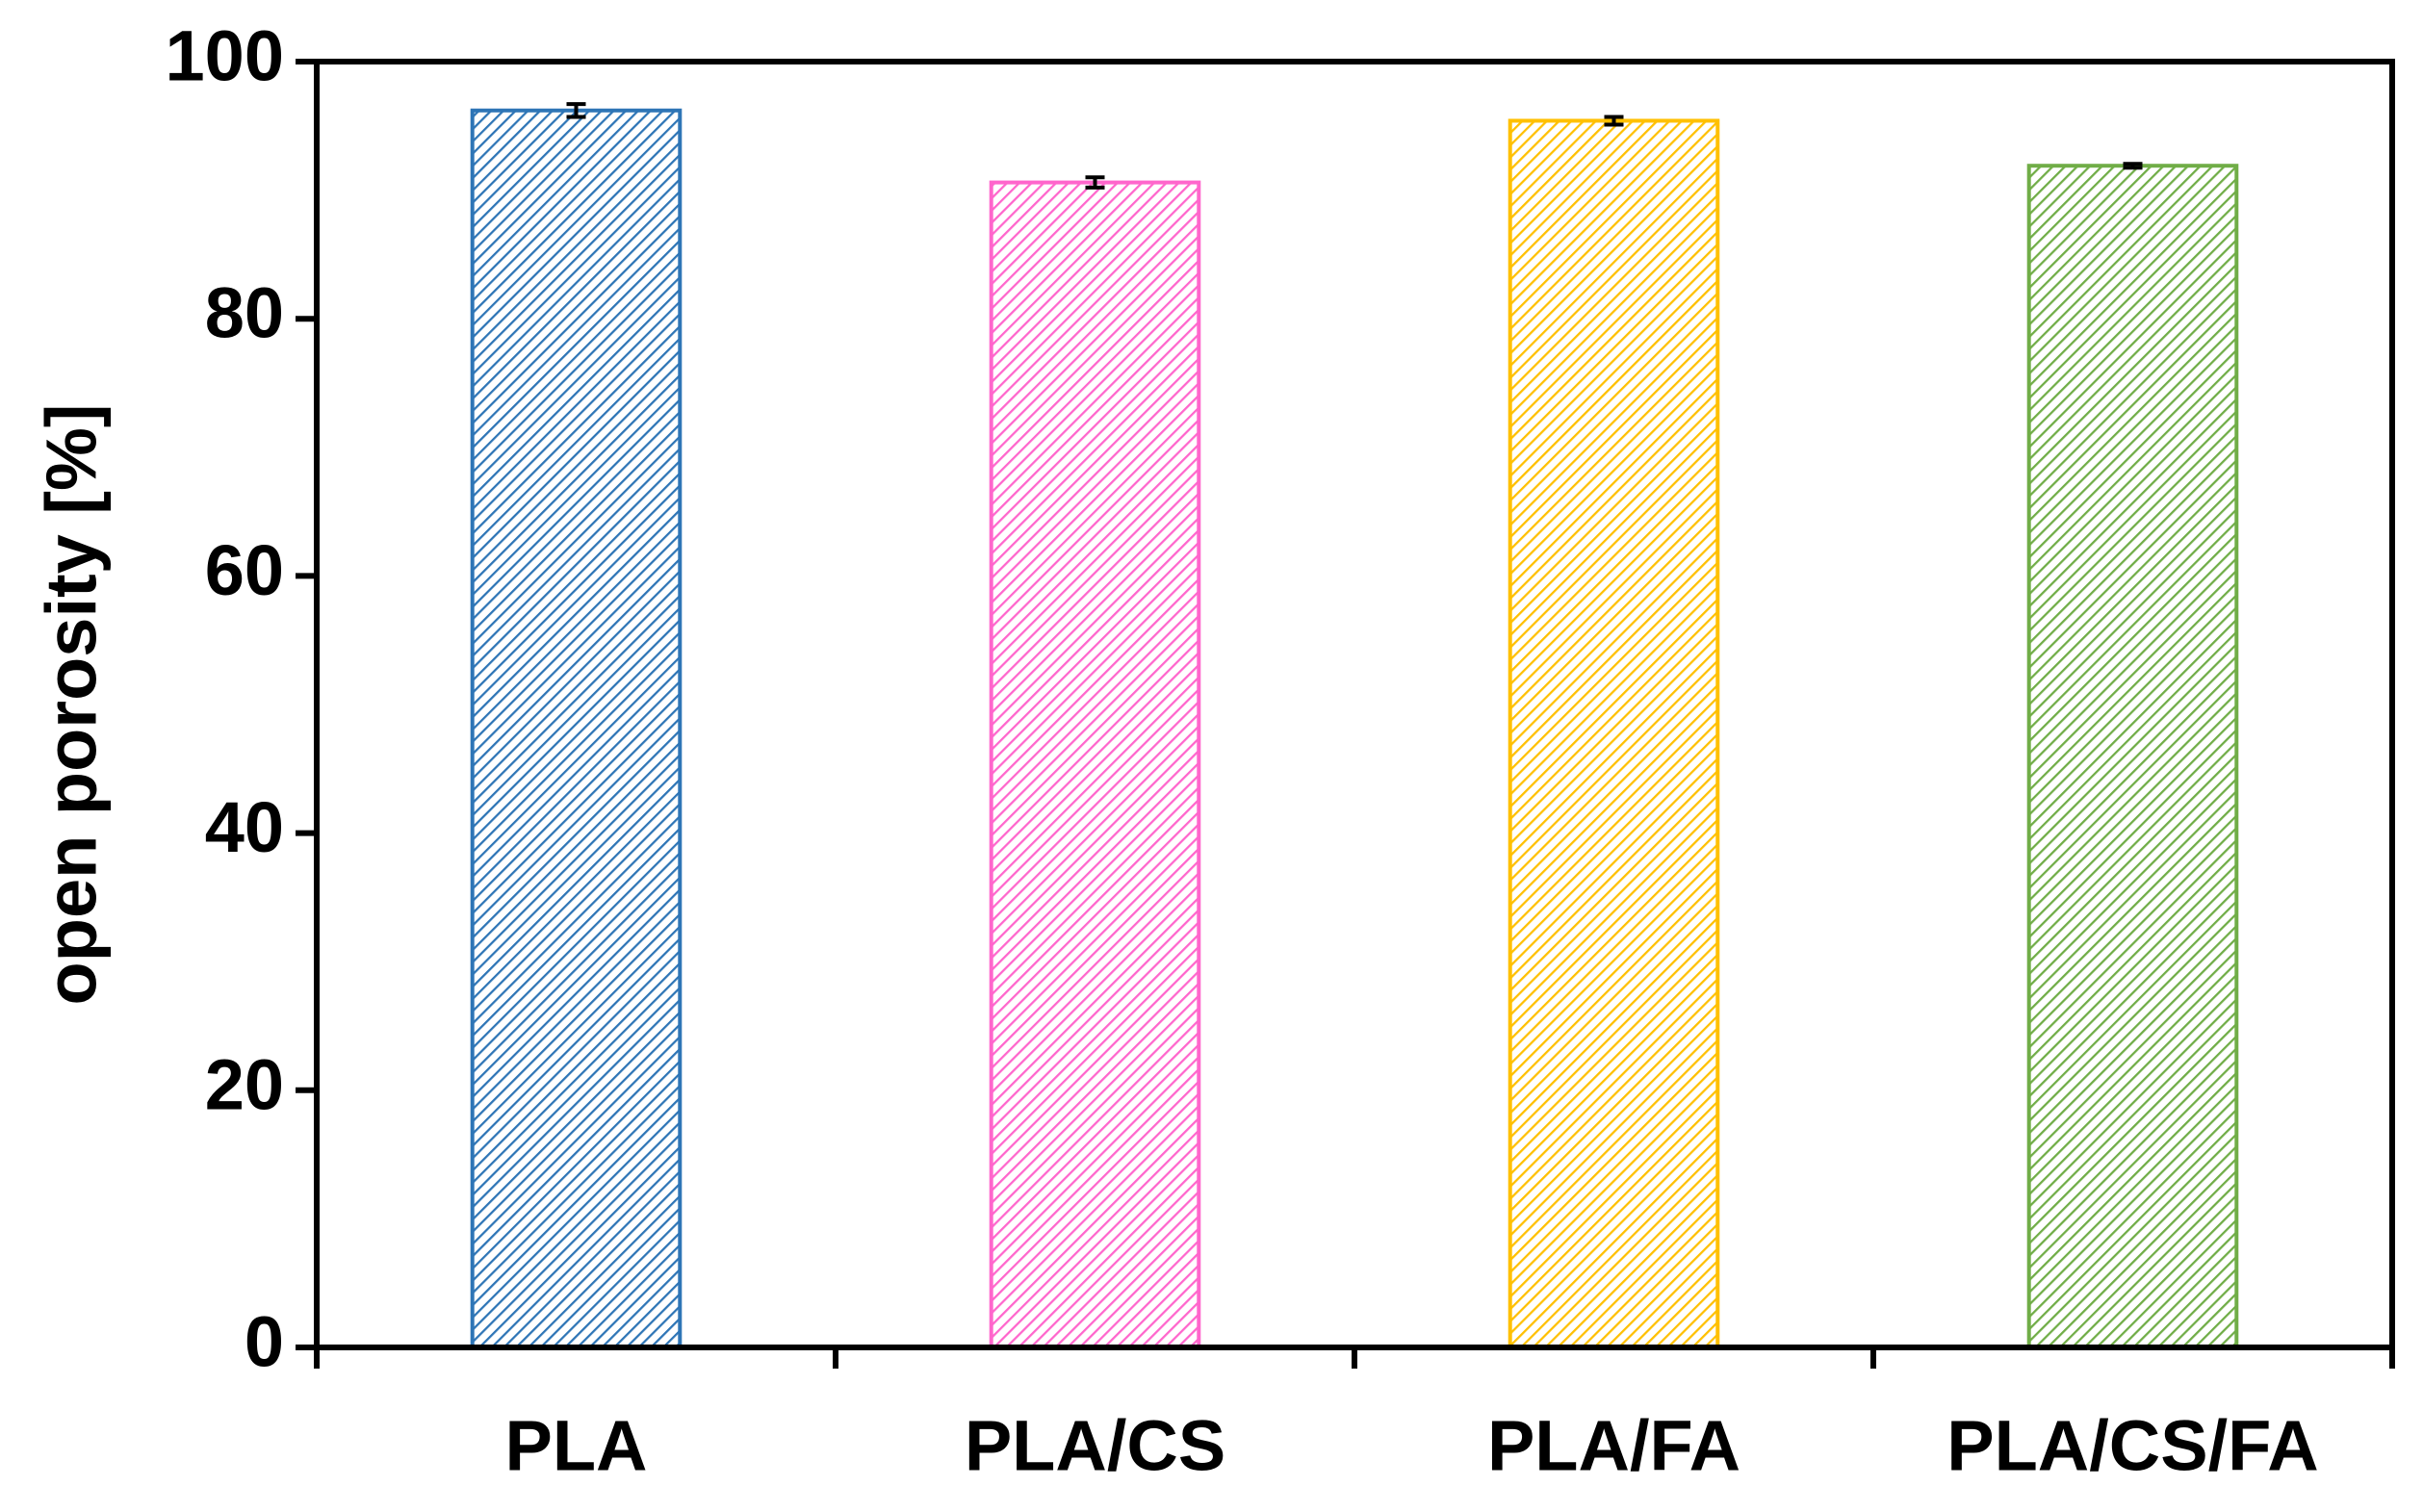 The image size is (2423, 1512). I want to click on y-tick-label: 60, so click(245, 570).